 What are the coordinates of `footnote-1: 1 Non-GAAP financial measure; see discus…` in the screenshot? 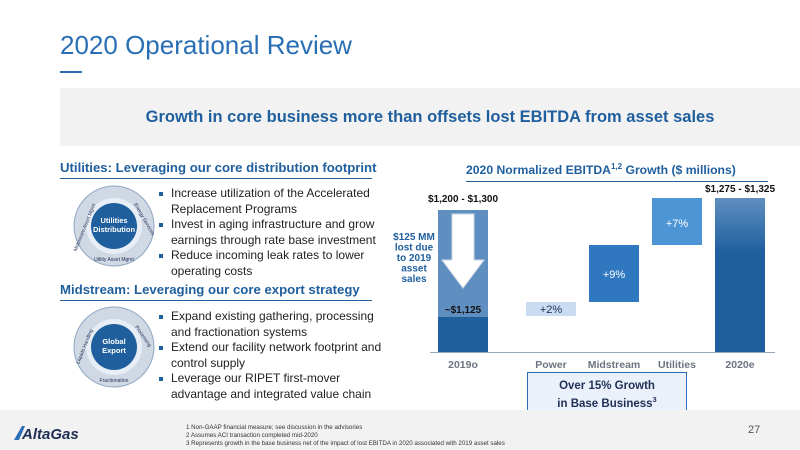 It's located at (274, 427).